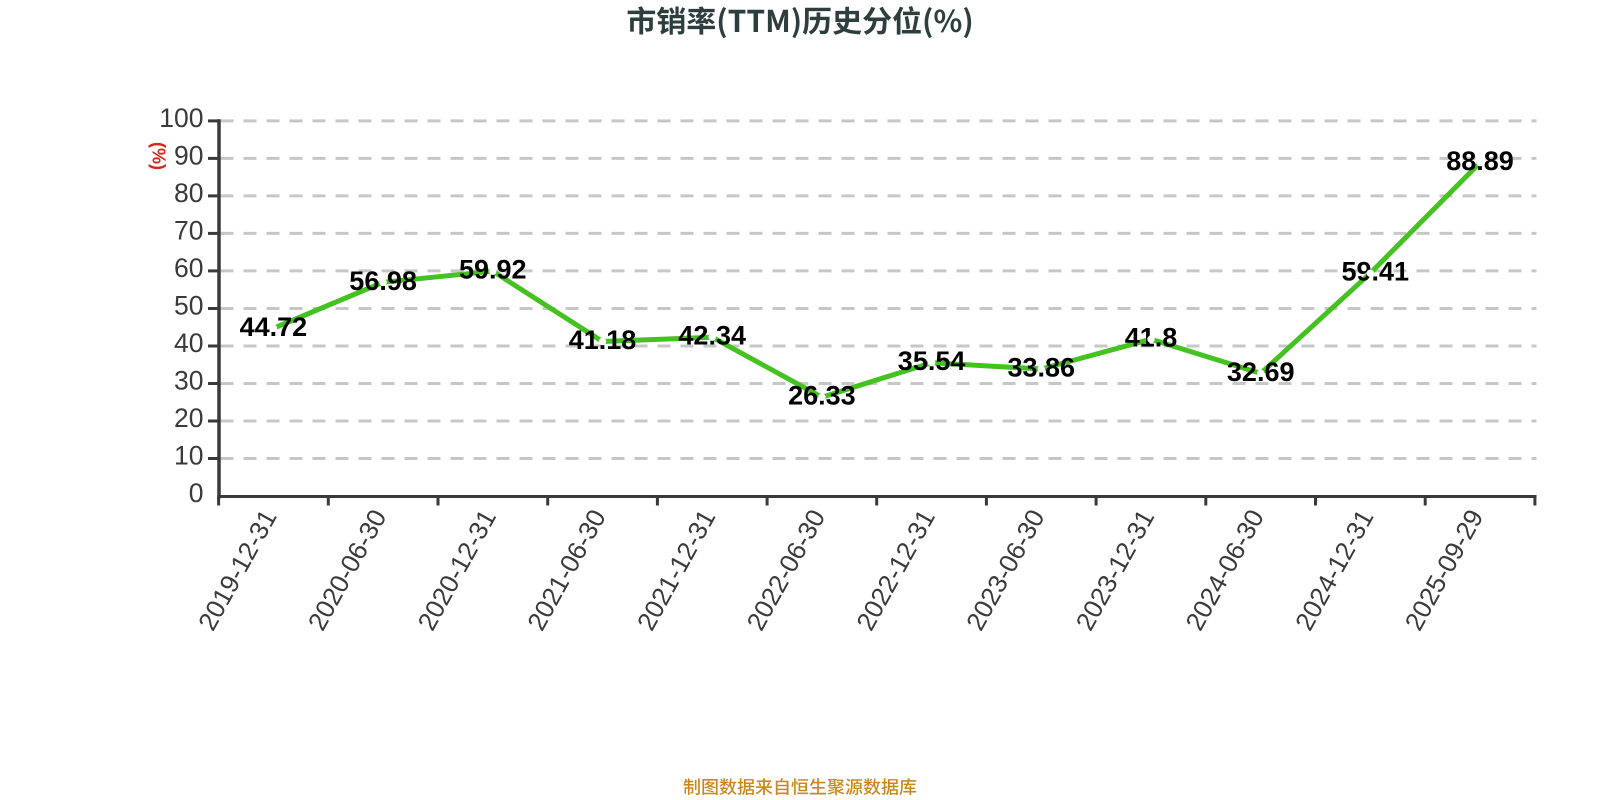 Image resolution: width=1600 pixels, height=800 pixels. I want to click on svg-text: 2021-12-31, so click(676, 569).